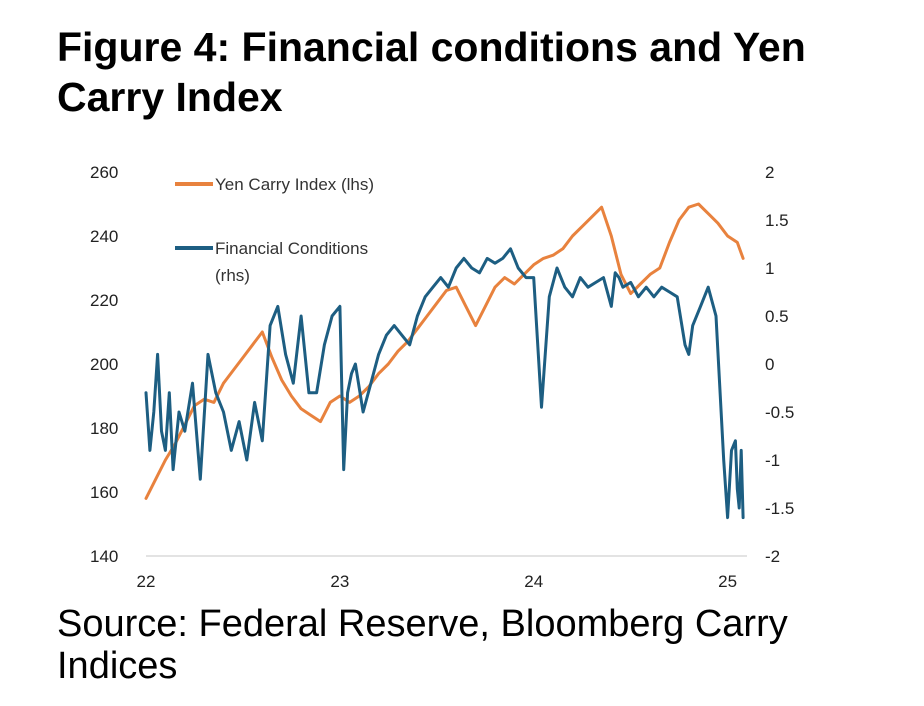  What do you see at coordinates (104, 300) in the screenshot?
I see `y-left-tick-label: 220` at bounding box center [104, 300].